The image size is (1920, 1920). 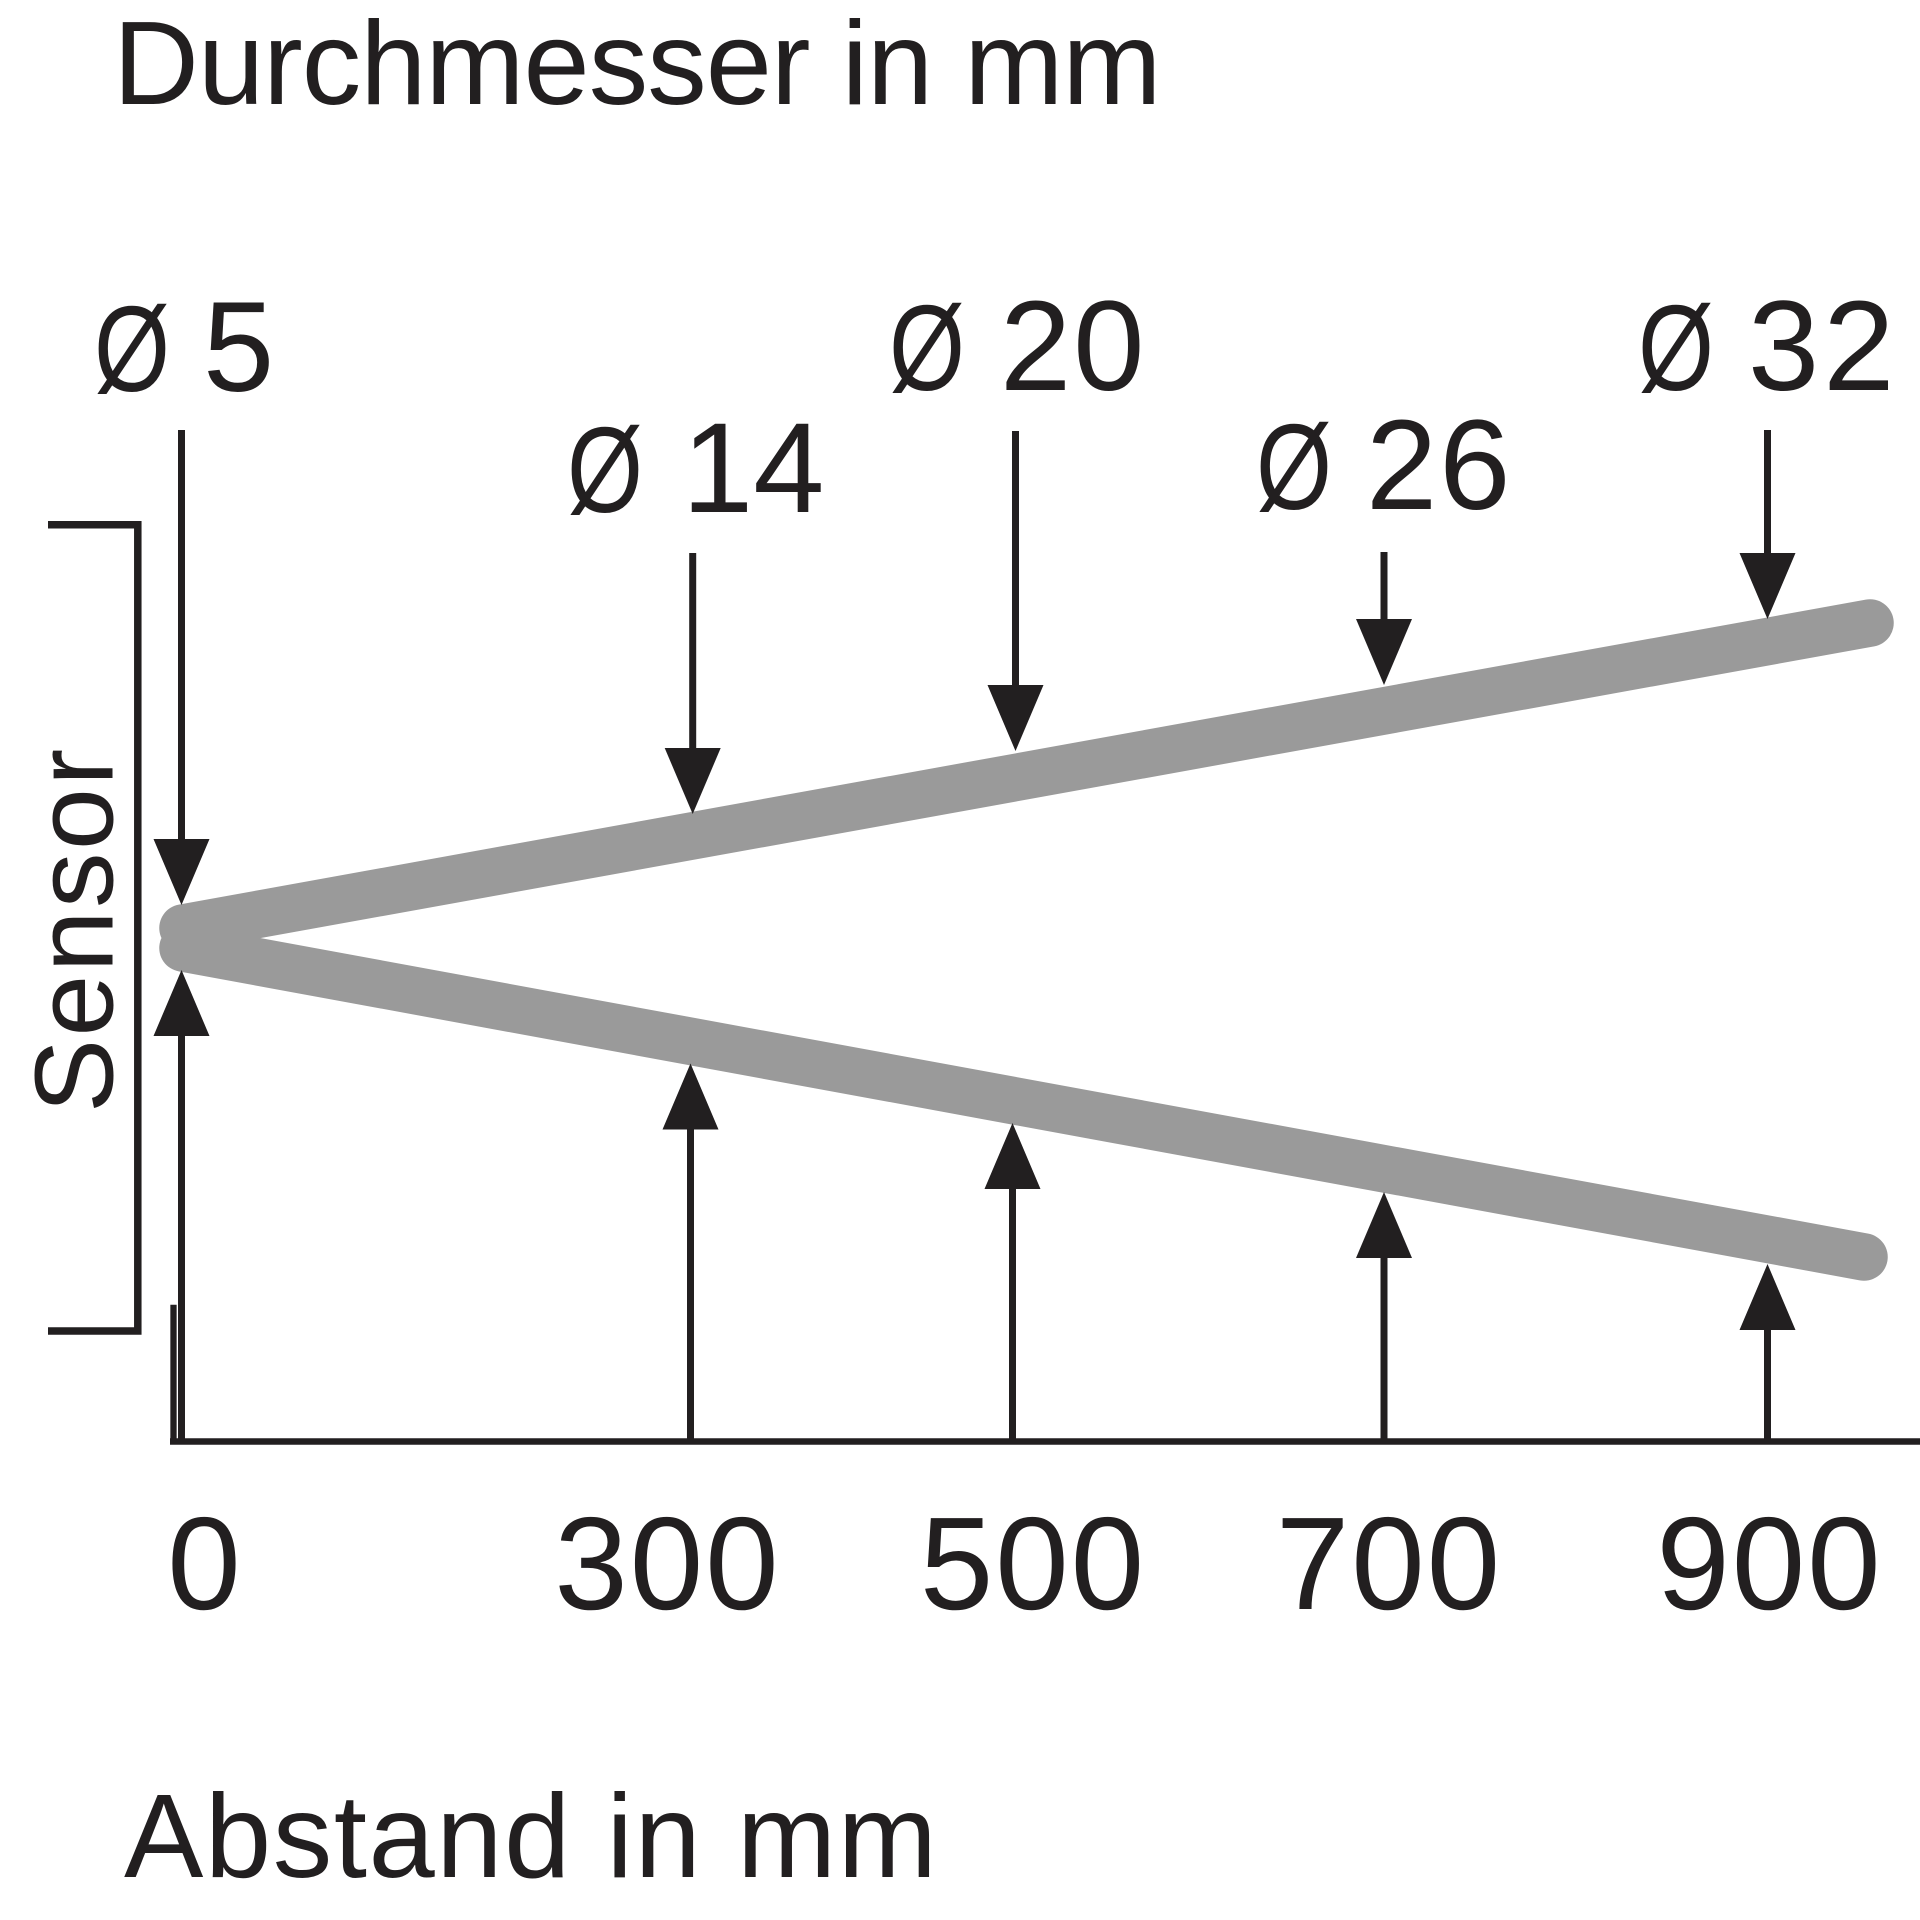 I want to click on svg-text: 900, so click(x=1769, y=1563).